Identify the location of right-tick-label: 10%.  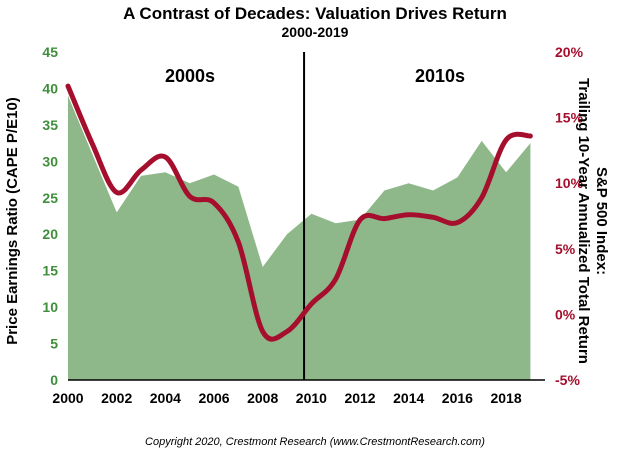
(569, 183).